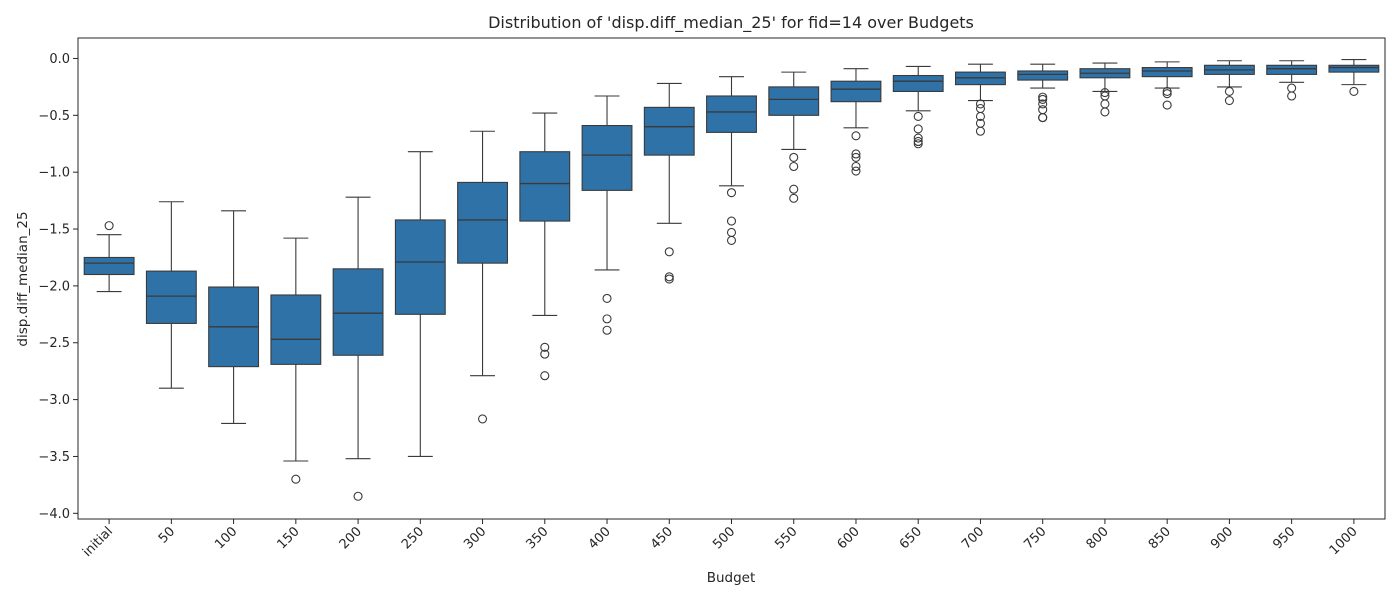  I want to click on y-tick-label: −4.0, so click(54, 514).